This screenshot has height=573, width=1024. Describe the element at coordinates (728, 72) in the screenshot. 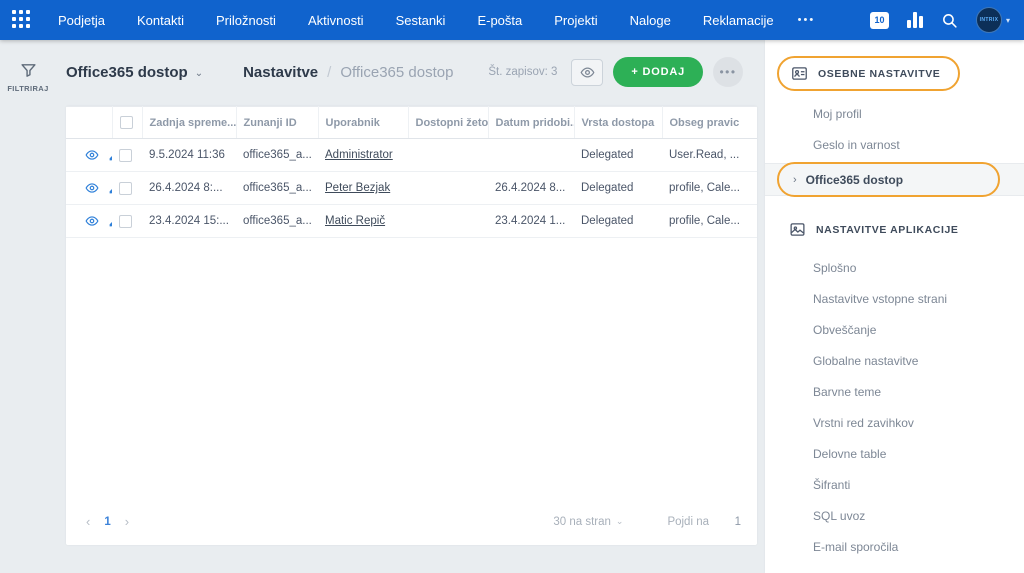

I see `more-options-button: •••` at that location.